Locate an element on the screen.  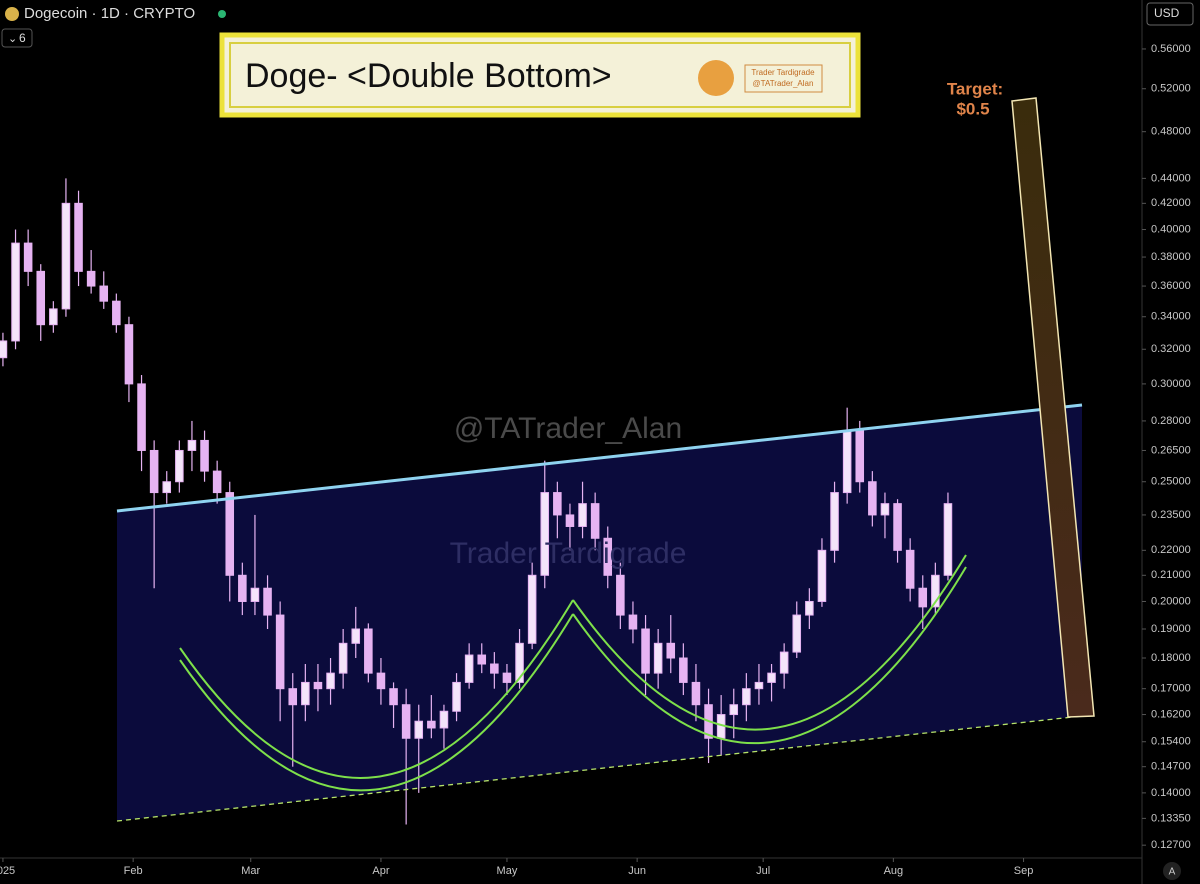
y-tick-label: 0.13350 is located at coordinates (1171, 818).